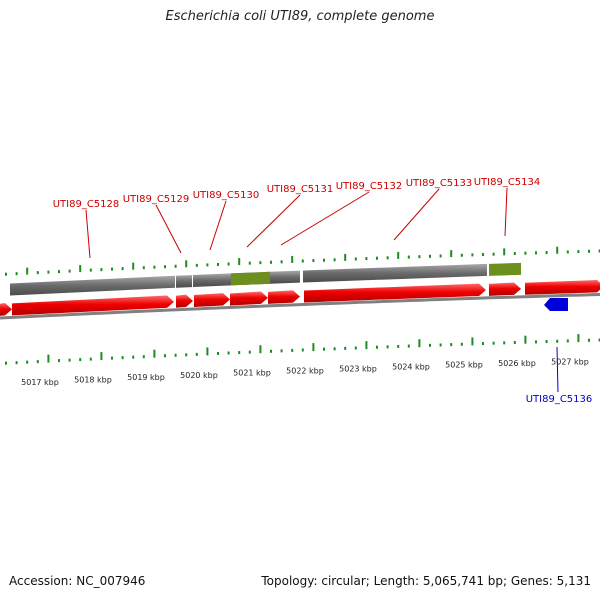 The image size is (600, 604). I want to click on scale-label: 5019 kbp, so click(146, 377).